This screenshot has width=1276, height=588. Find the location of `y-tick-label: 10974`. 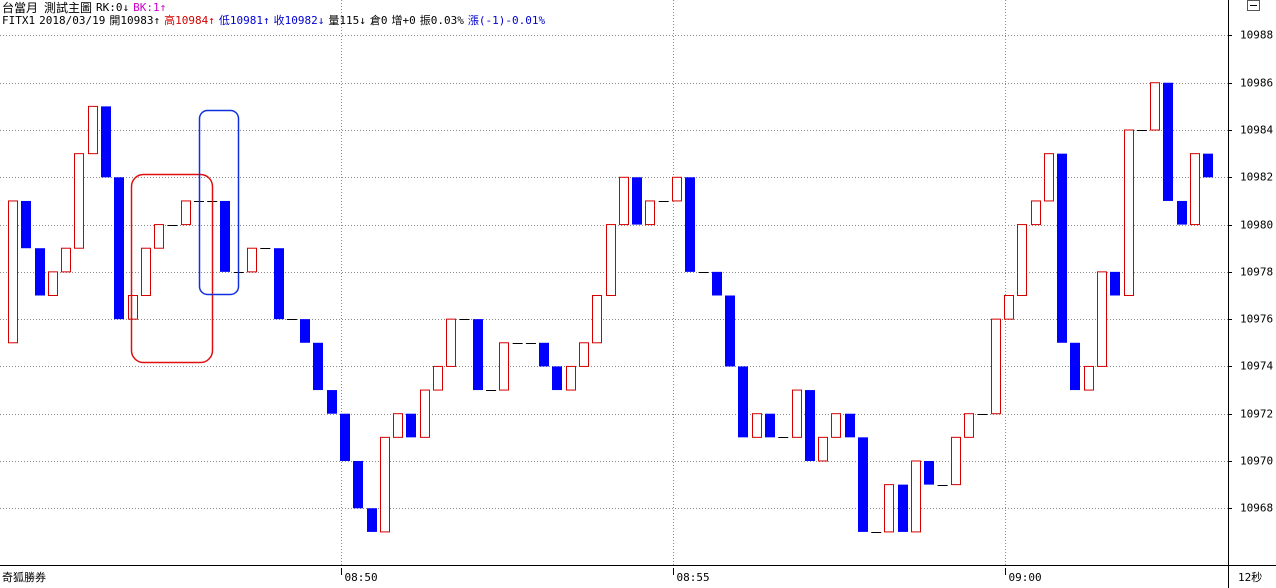

y-tick-label: 10974 is located at coordinates (1256, 366).